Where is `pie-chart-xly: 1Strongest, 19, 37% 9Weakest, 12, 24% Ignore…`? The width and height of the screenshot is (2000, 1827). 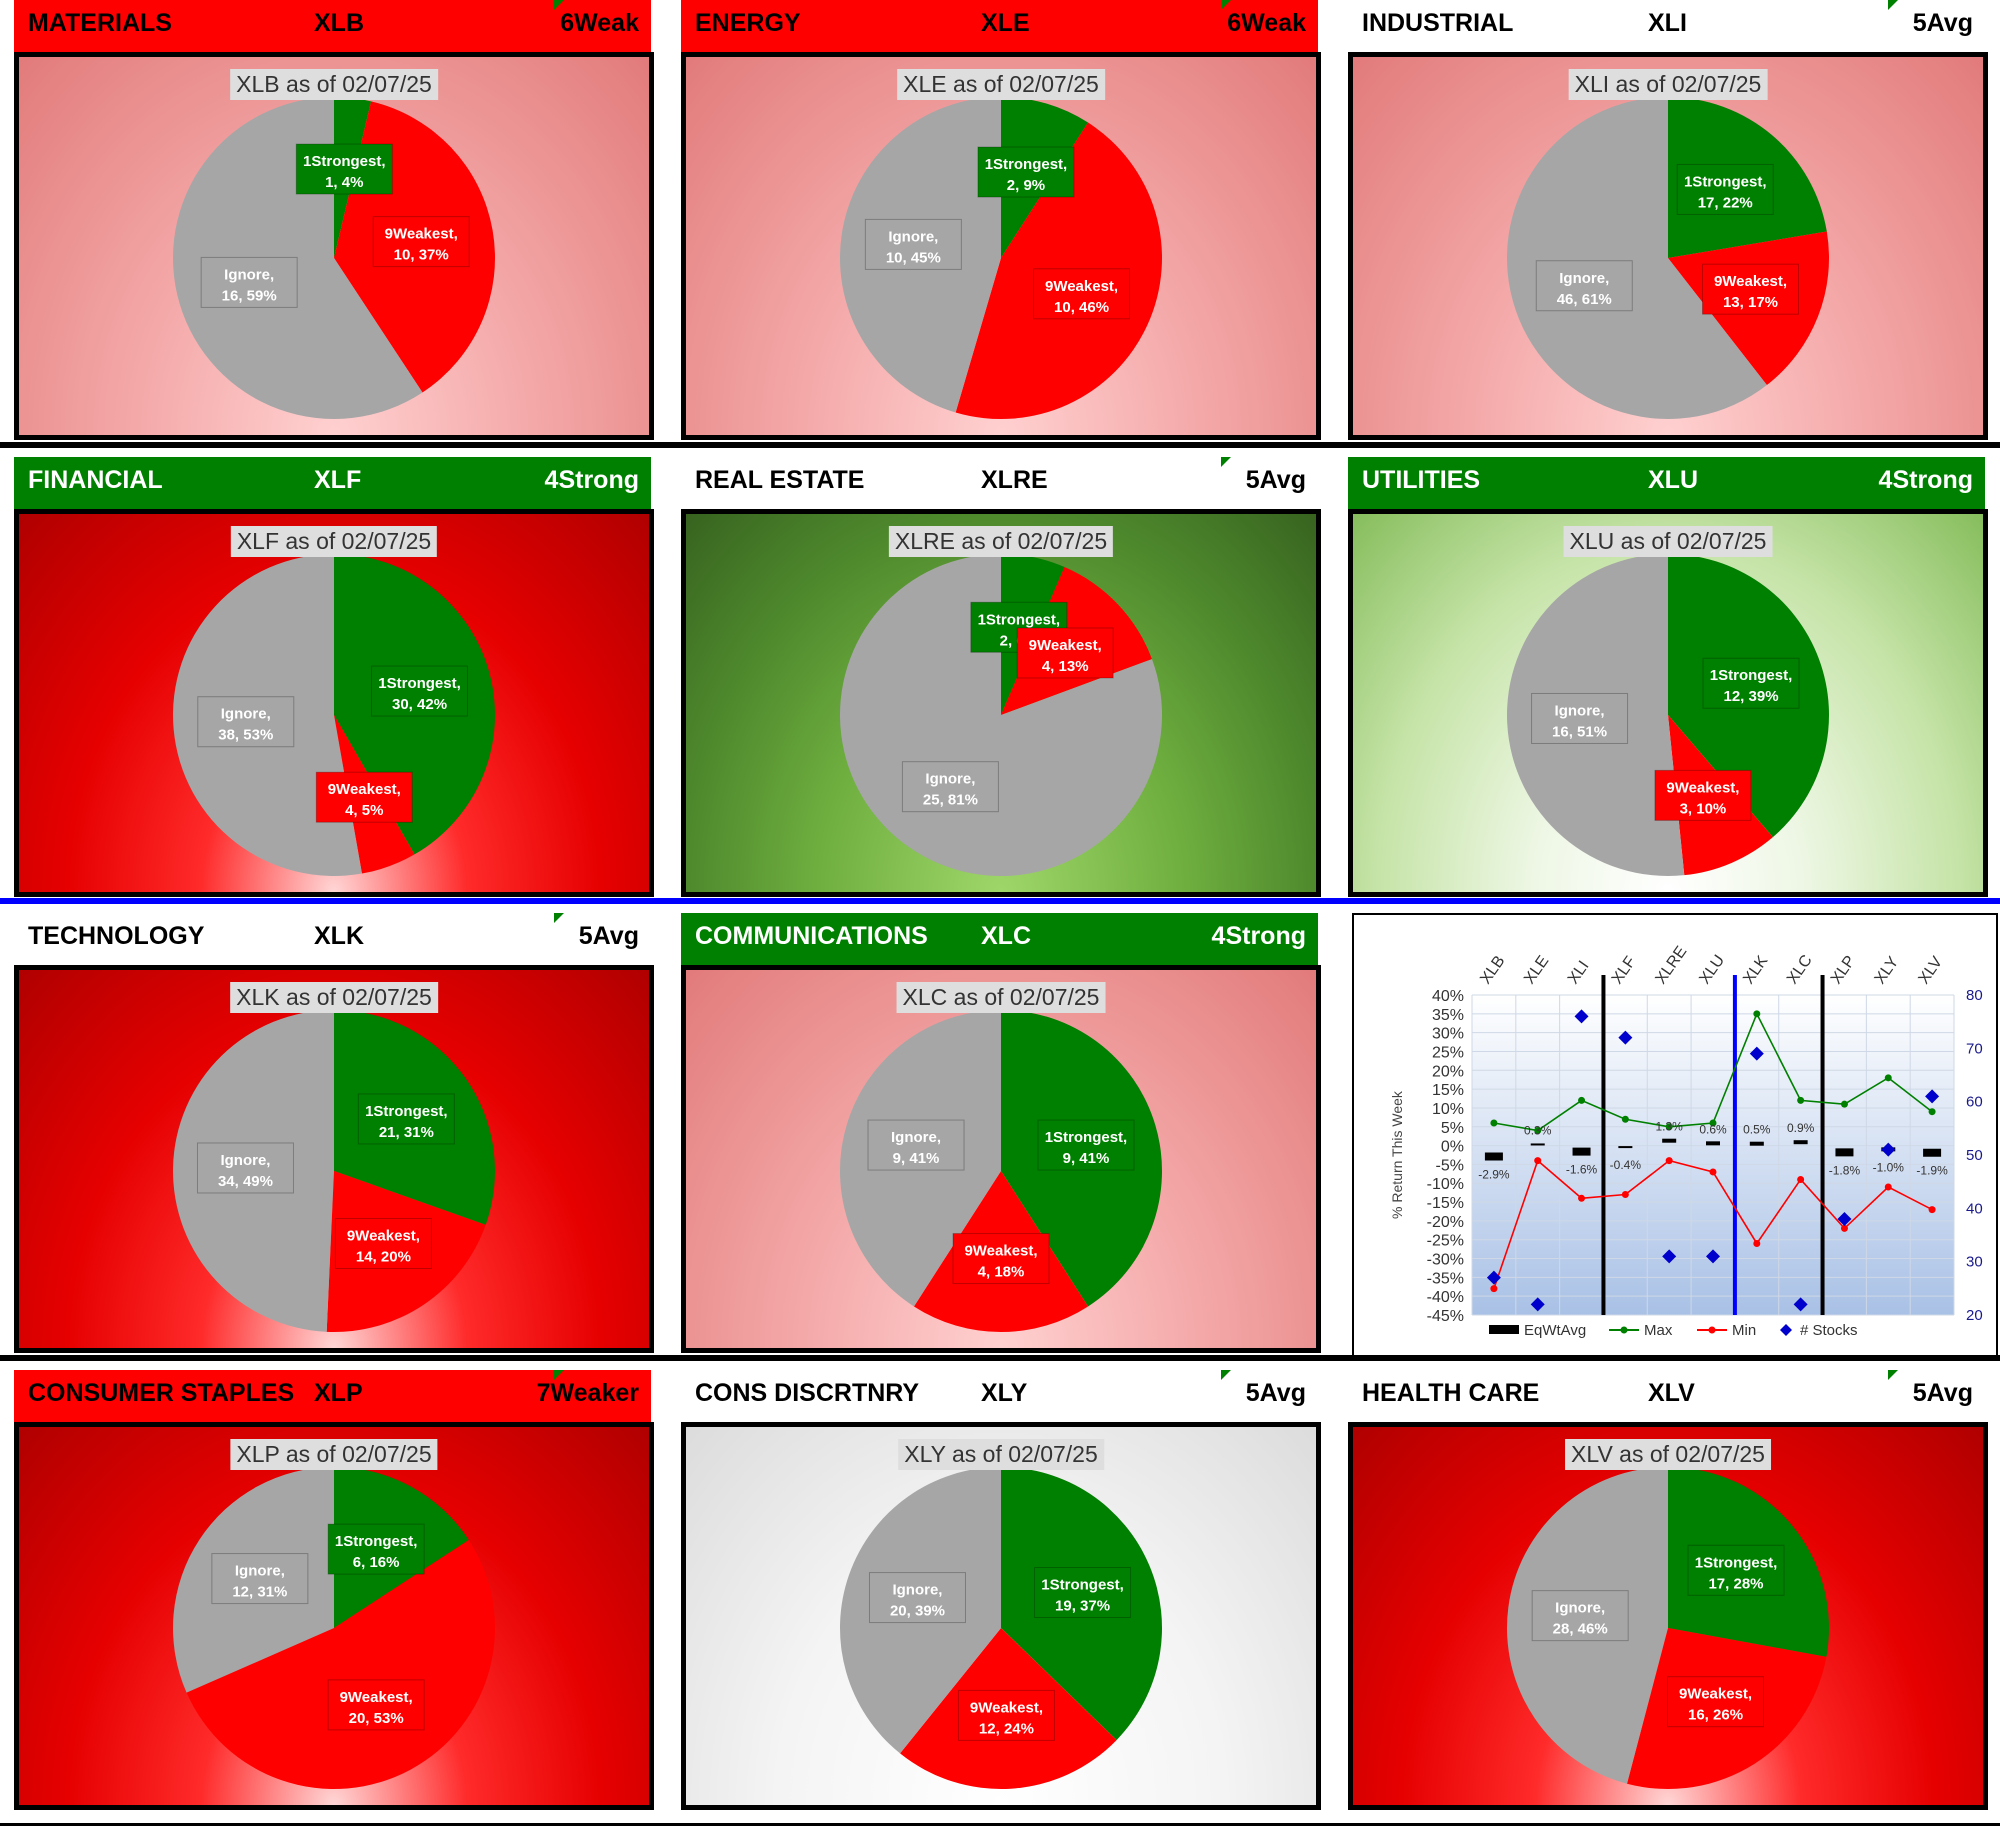
pie-chart-xly: 1Strongest, 19, 37% 9Weakest, 12, 24% Ignore… is located at coordinates (1001, 1628).